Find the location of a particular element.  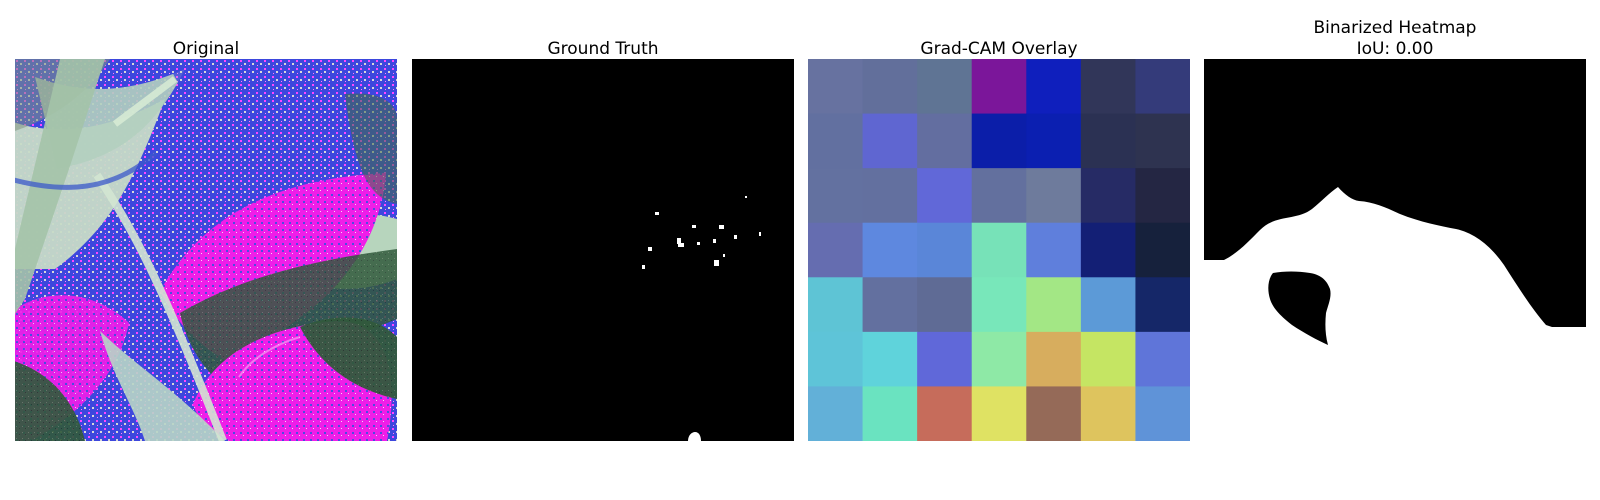

panel-title-original: Original is located at coordinates (206, 49).